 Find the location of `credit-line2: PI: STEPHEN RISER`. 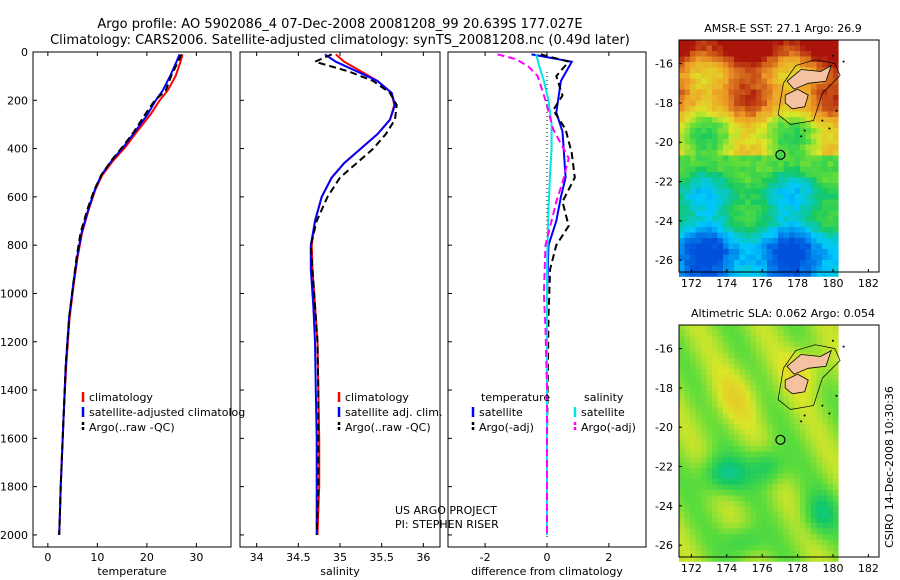

credit-line2: PI: STEPHEN RISER is located at coordinates (447, 524).